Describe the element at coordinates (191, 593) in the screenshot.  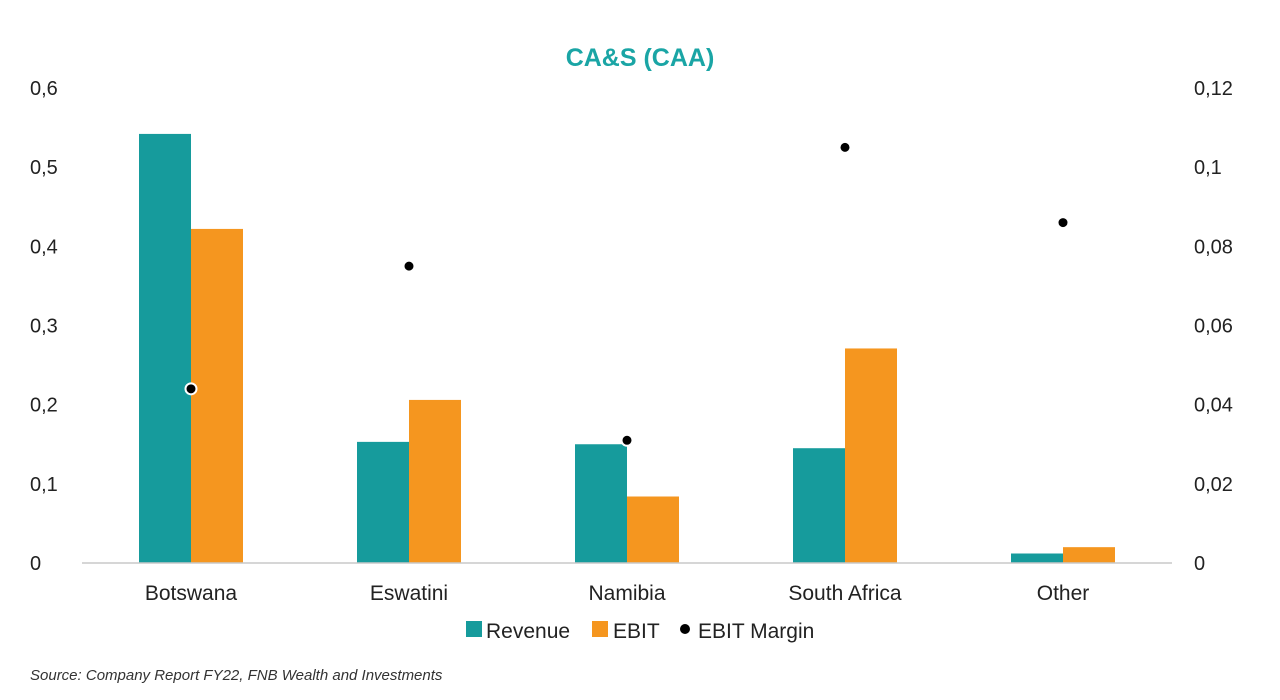
I see `x-tick-label: Botswana` at that location.